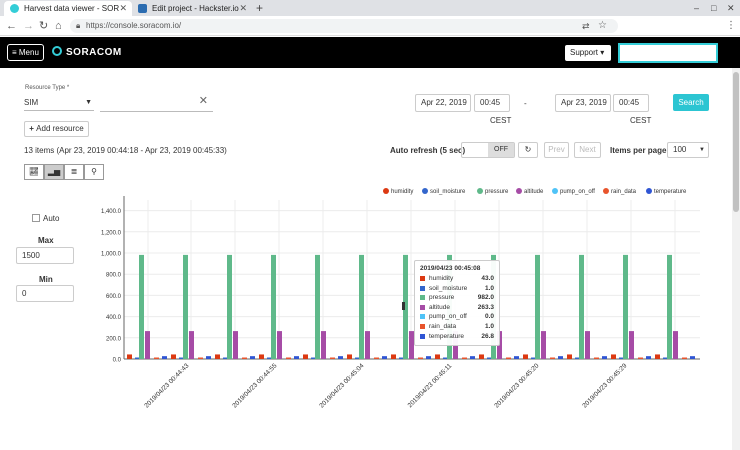  Describe the element at coordinates (556, 150) in the screenshot. I see `prev-button: Prev` at that location.